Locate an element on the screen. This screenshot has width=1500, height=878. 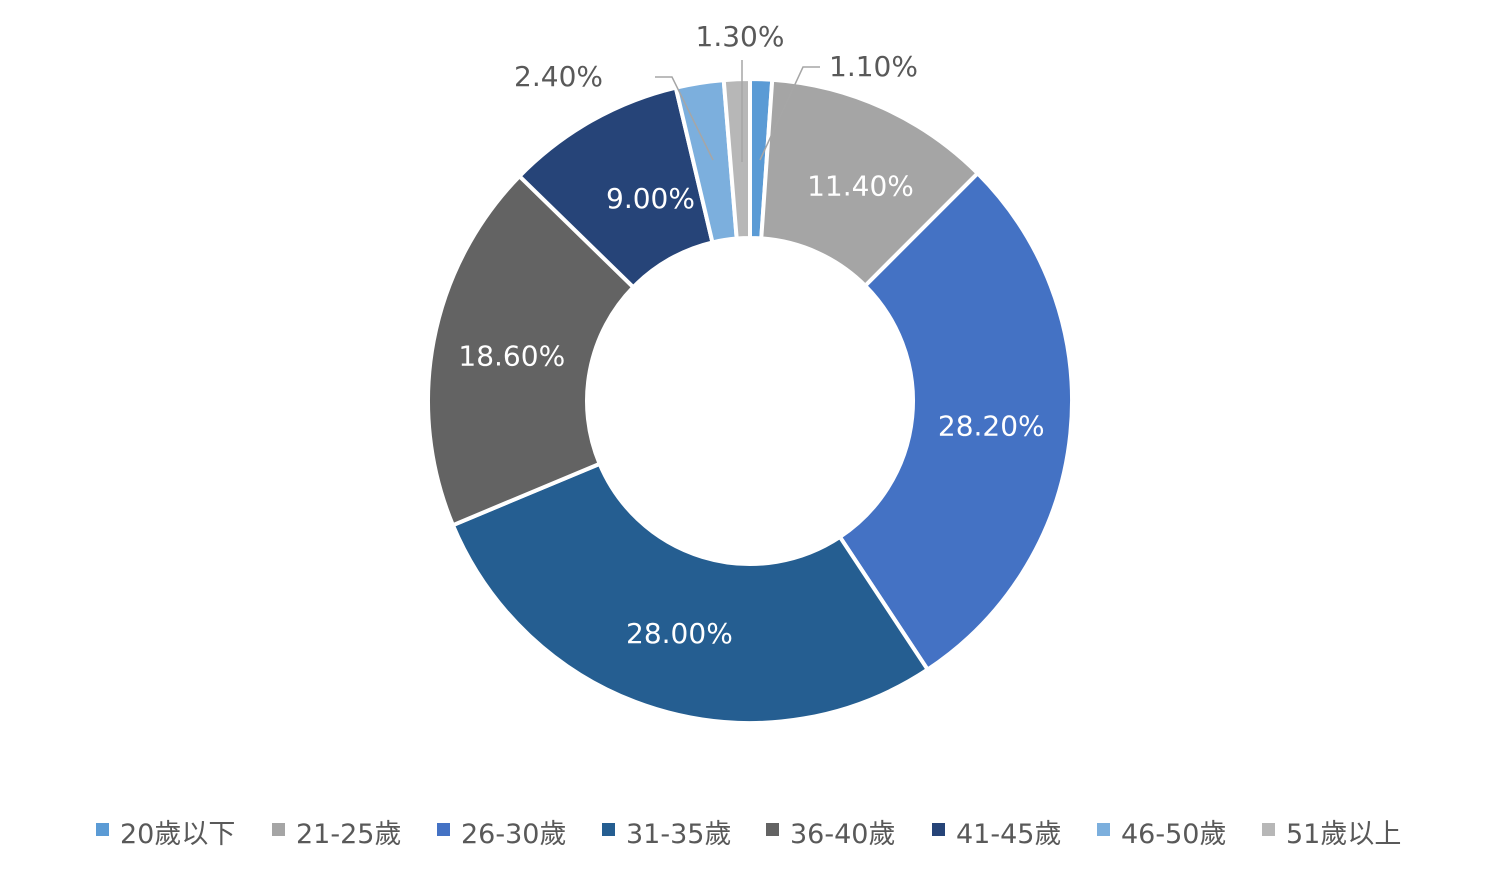
data-label-31-35: 28.00% is located at coordinates (679, 633).